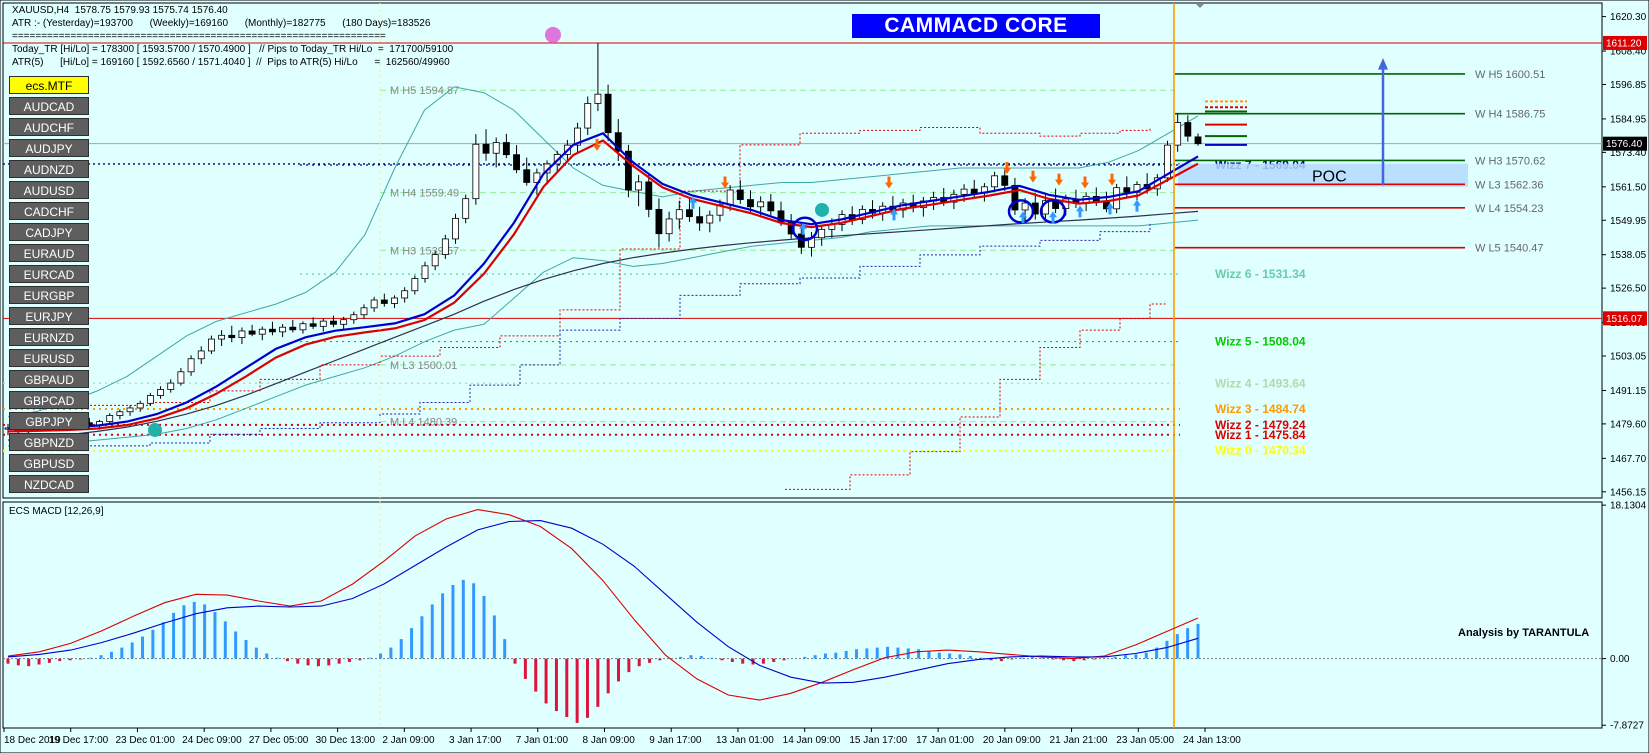 The height and width of the screenshot is (753, 1649). What do you see at coordinates (49, 148) in the screenshot?
I see `symbol-button-audjpy: AUDJPY` at bounding box center [49, 148].